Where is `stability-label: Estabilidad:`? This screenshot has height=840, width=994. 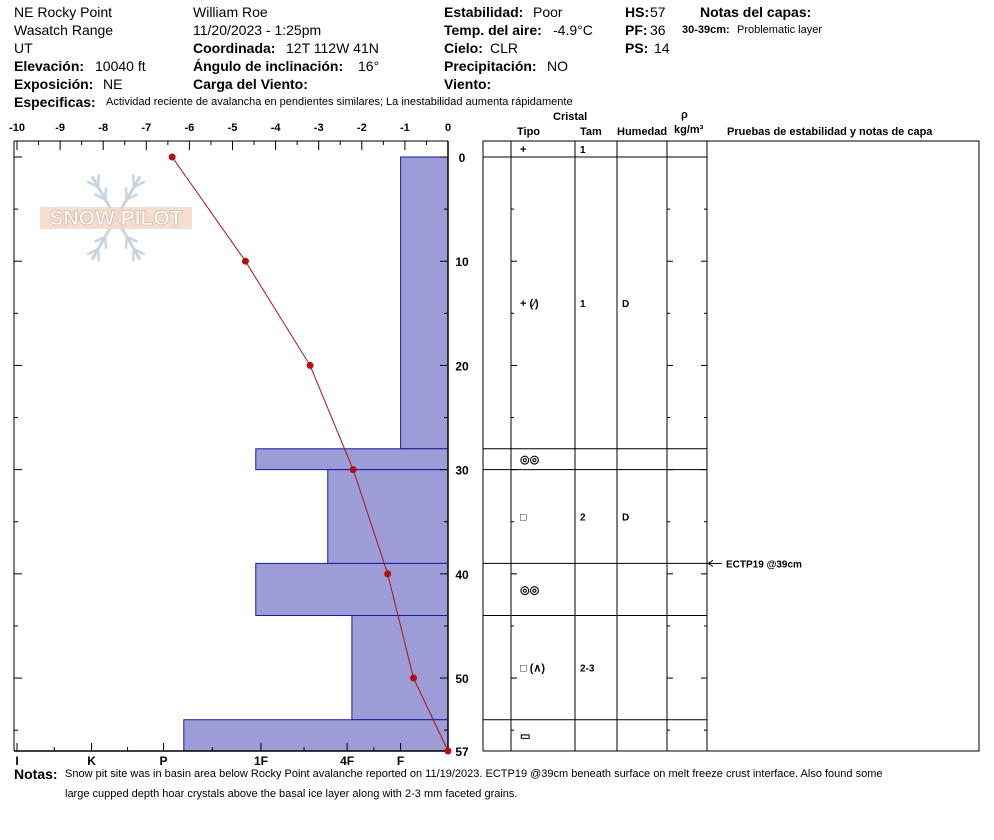 stability-label: Estabilidad: is located at coordinates (484, 12).